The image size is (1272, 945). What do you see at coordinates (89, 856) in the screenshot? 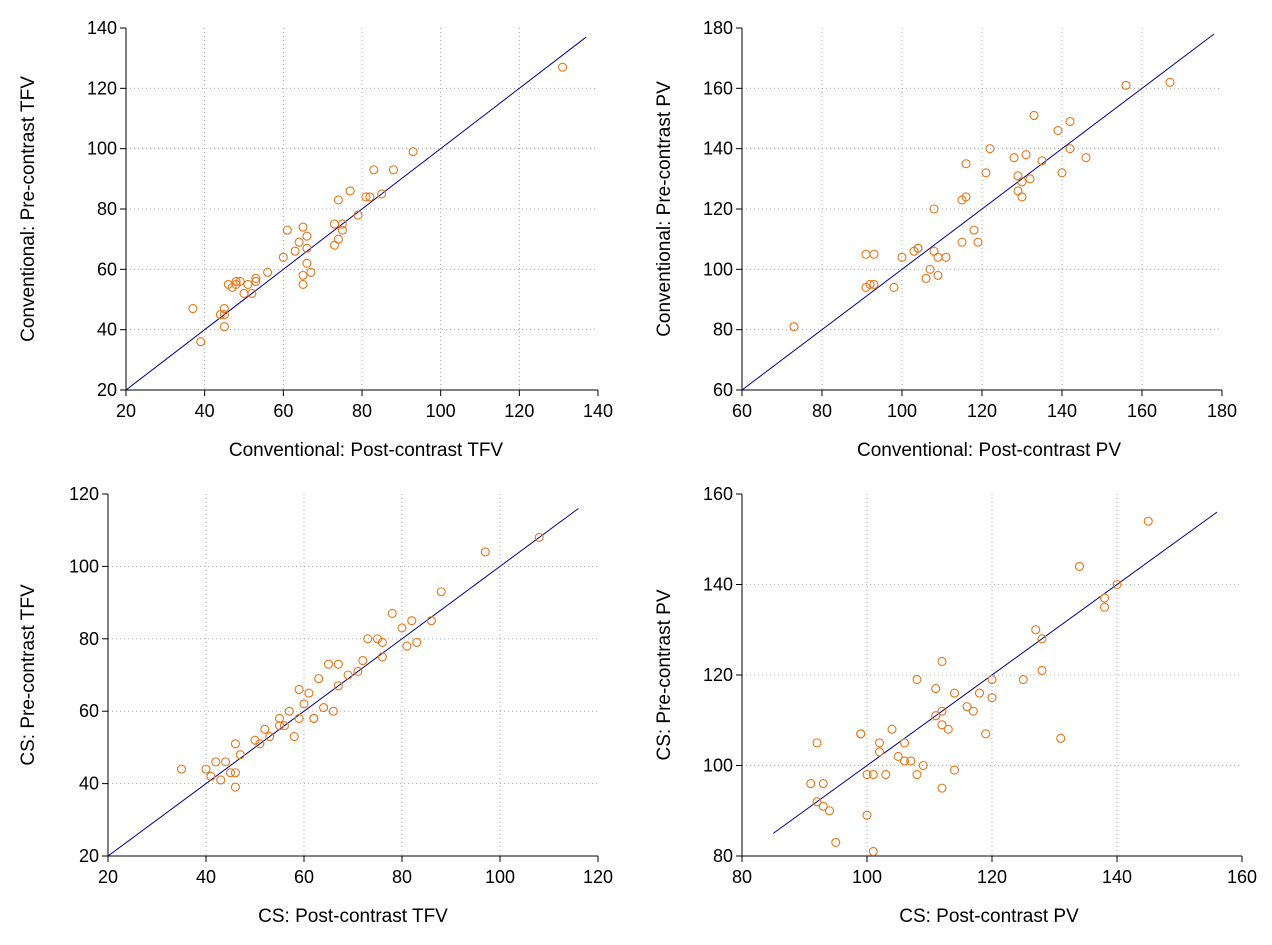
I see `y-tick-label: 20` at bounding box center [89, 856].